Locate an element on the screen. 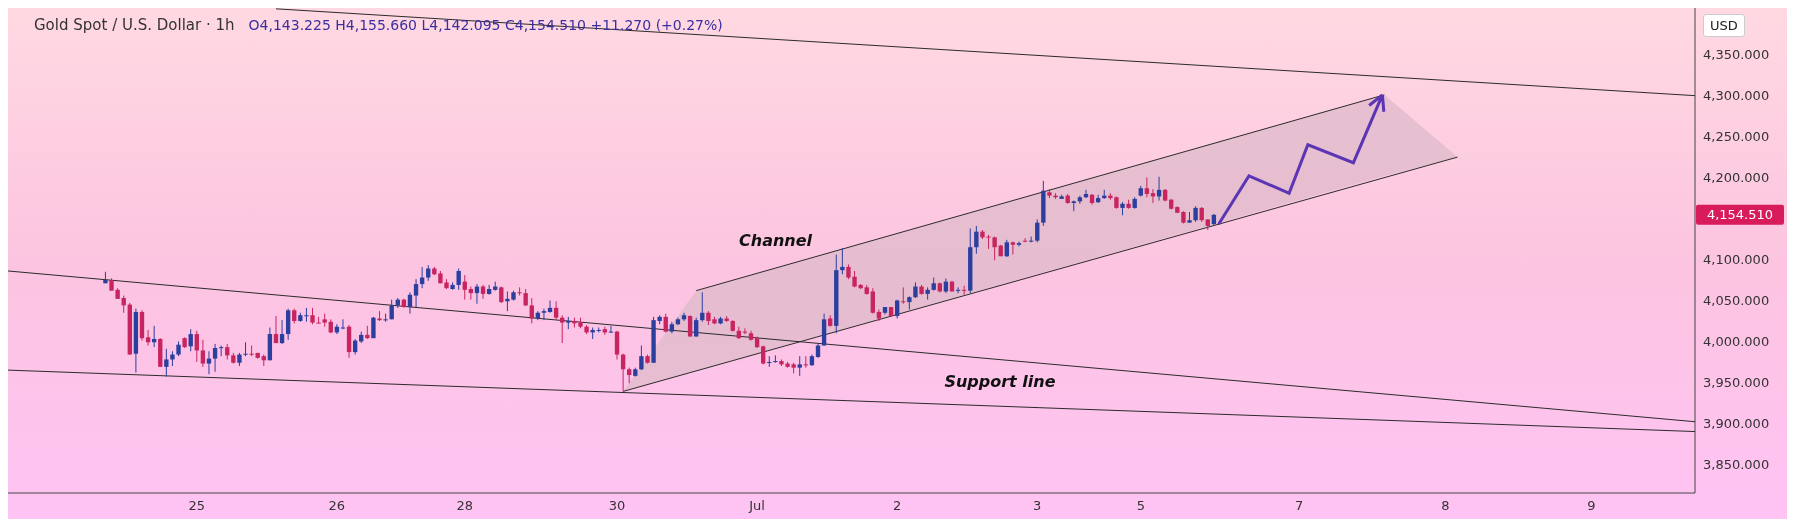  y-tick-label: 4,000.000 is located at coordinates (1736, 342).